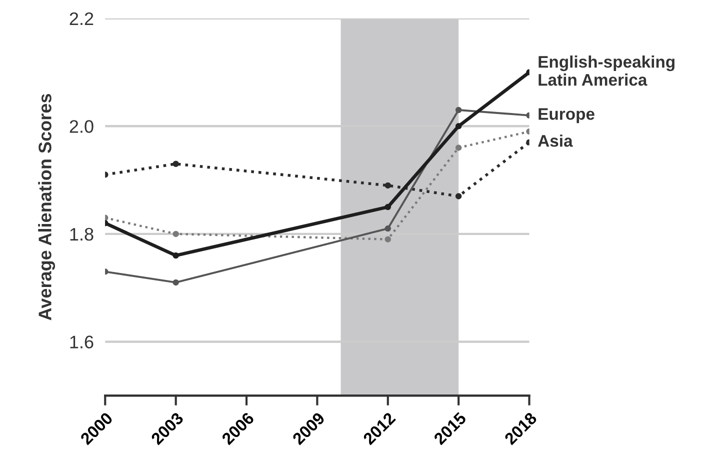  Describe the element at coordinates (82, 234) in the screenshot. I see `y-tick-label: 1.8` at that location.